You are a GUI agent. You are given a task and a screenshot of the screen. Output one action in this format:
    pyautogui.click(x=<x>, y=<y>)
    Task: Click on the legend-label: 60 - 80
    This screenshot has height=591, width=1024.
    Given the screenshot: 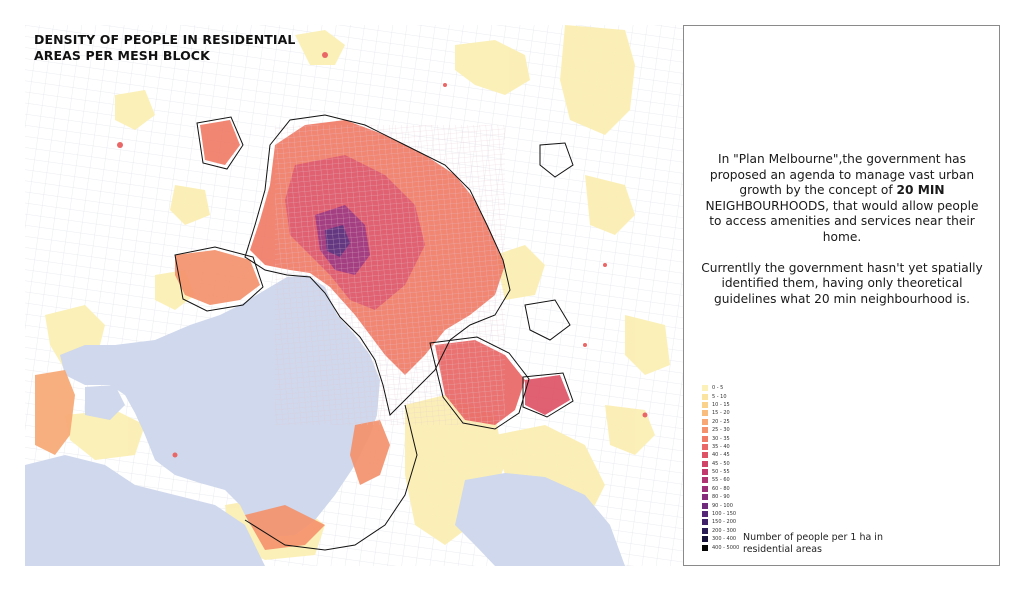 What is the action you would take?
    pyautogui.click(x=721, y=488)
    